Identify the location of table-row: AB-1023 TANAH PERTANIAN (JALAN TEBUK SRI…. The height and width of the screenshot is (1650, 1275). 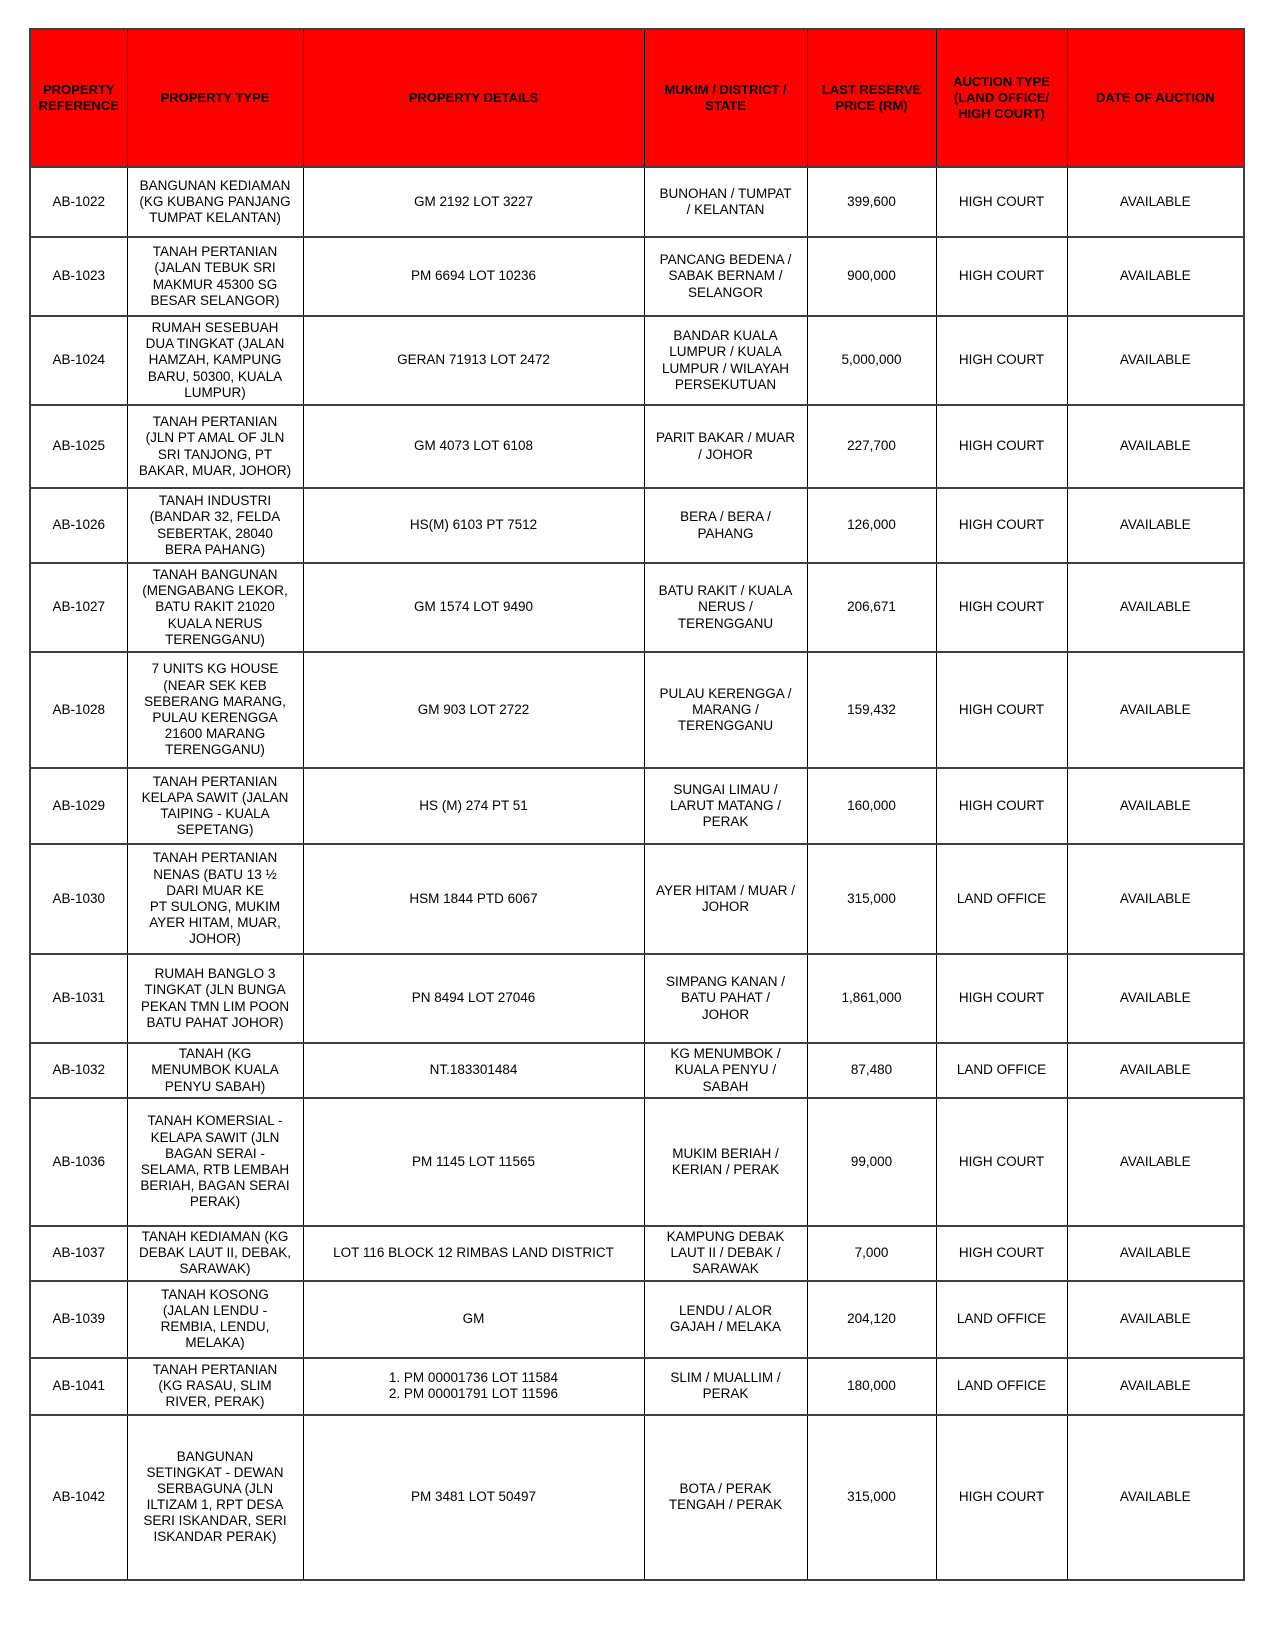
(637, 276).